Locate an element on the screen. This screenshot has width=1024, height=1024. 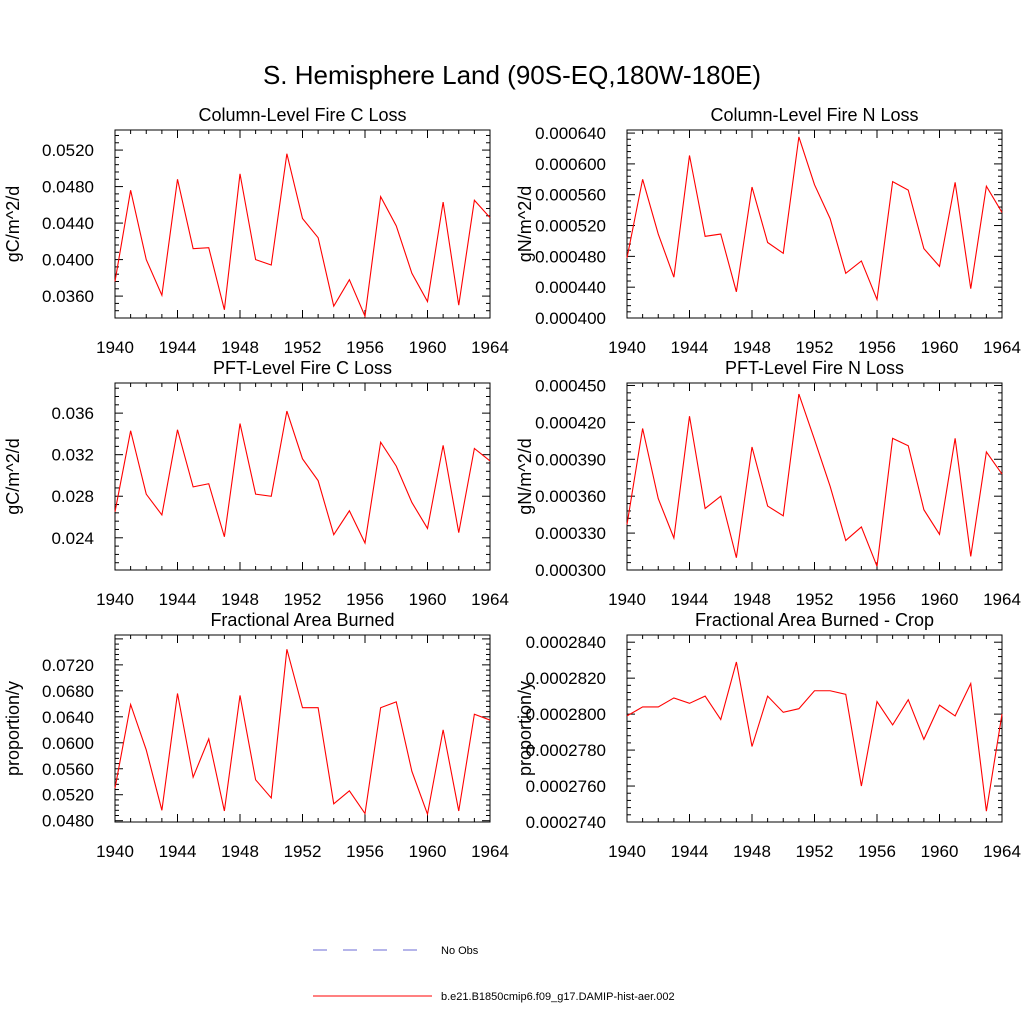
y-axis-label: gN/m^2/d is located at coordinates (525, 476).